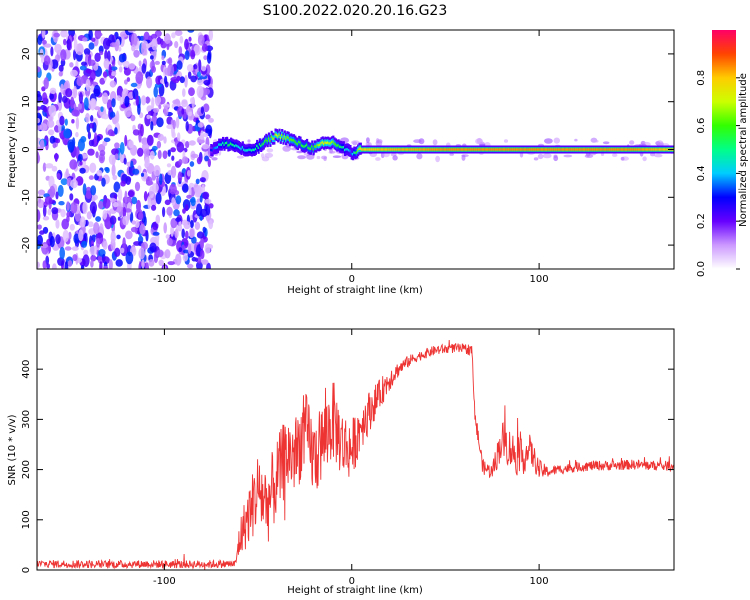  I want to click on x-tick-label: 100, so click(539, 279).